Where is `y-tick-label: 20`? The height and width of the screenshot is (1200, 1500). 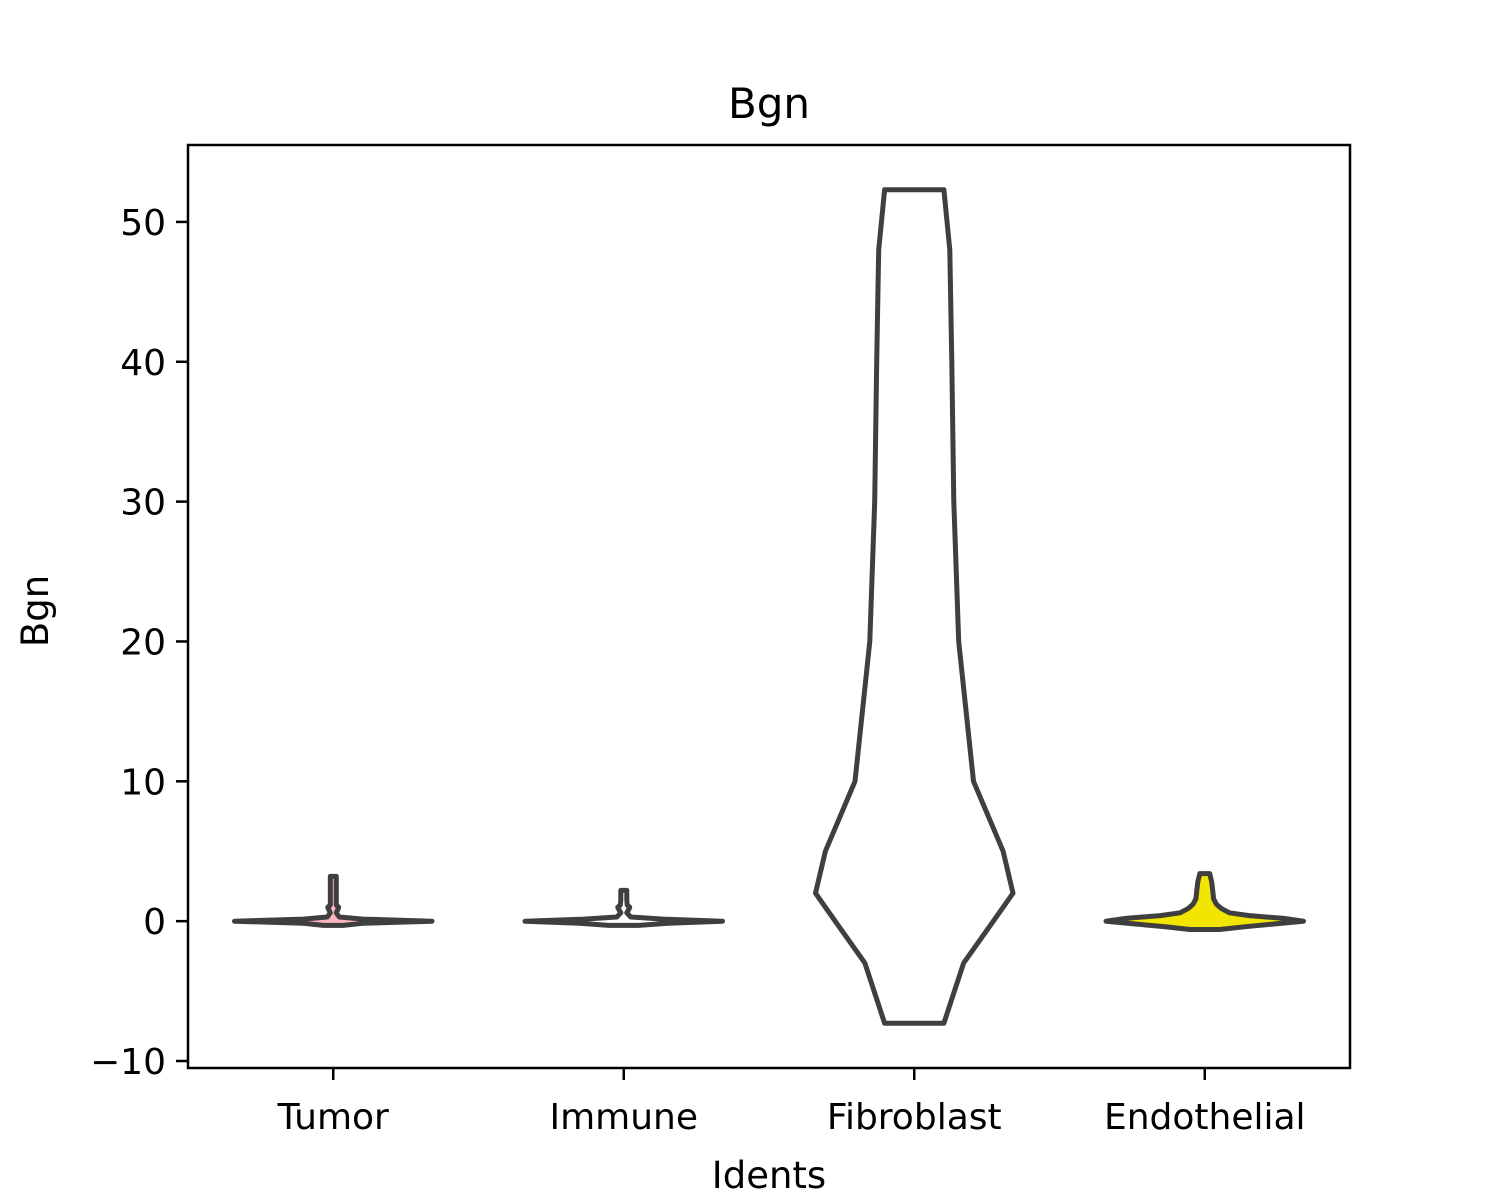 y-tick-label: 20 is located at coordinates (143, 642).